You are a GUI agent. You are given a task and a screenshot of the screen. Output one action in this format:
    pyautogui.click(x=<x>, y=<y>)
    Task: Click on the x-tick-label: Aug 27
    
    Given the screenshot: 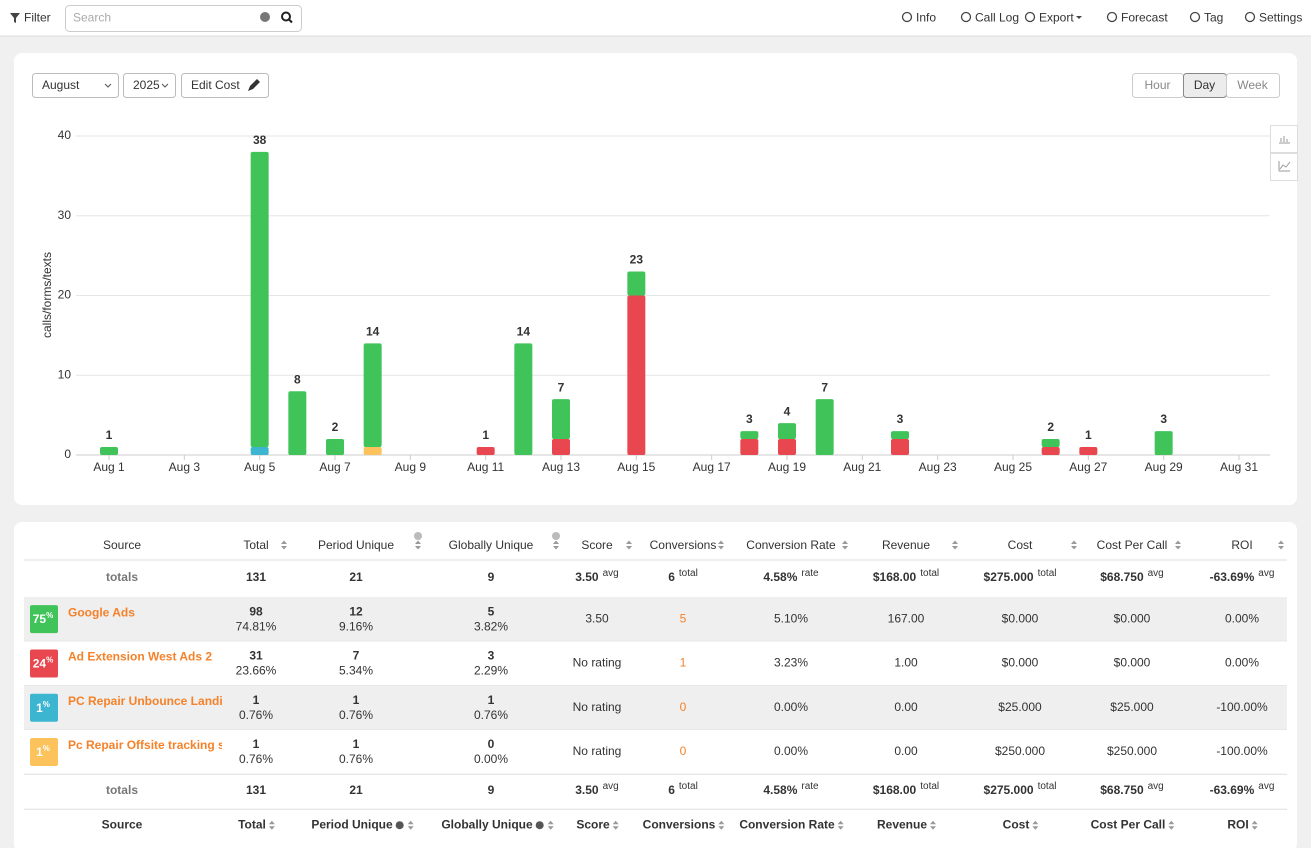 What is the action you would take?
    pyautogui.click(x=1088, y=467)
    